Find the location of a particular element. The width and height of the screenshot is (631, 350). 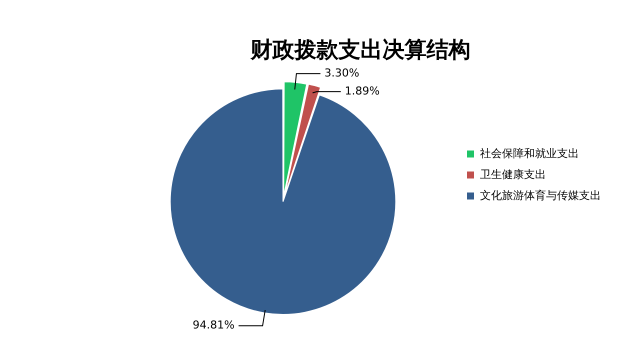

data-label: 1.89% is located at coordinates (362, 91).